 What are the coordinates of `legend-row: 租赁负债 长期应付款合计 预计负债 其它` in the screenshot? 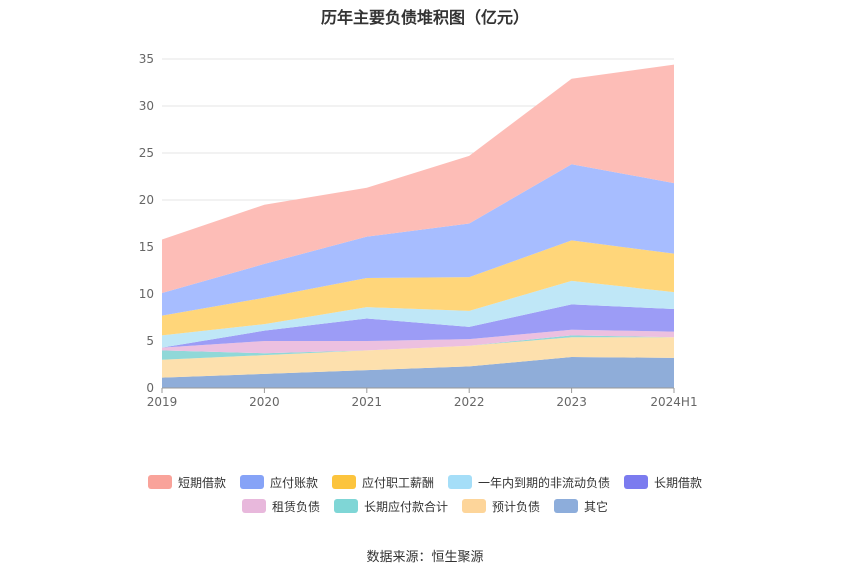 It's located at (425, 506).